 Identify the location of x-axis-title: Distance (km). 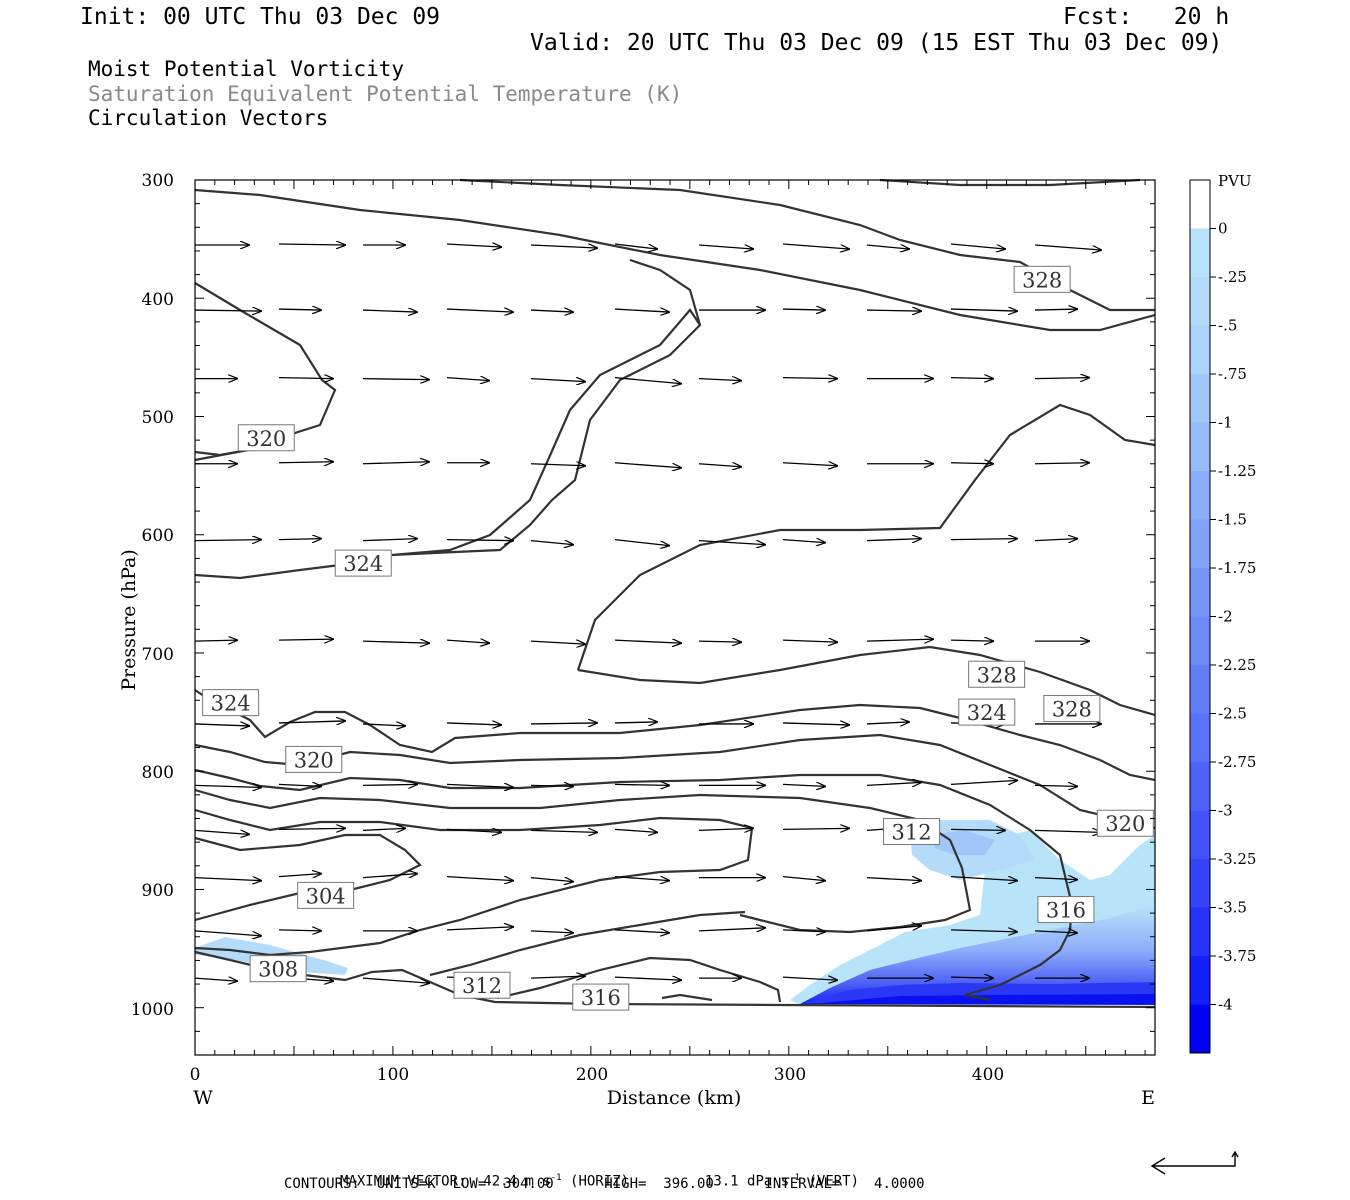
(674, 1098).